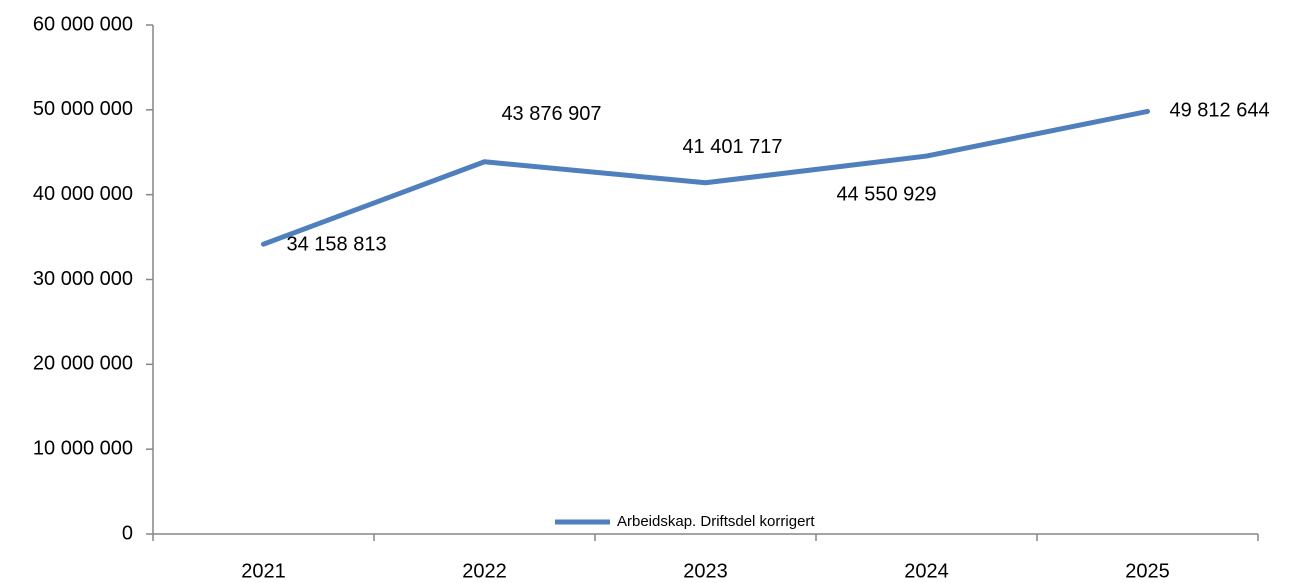  I want to click on x-tick-label: 2025, so click(1147, 571).